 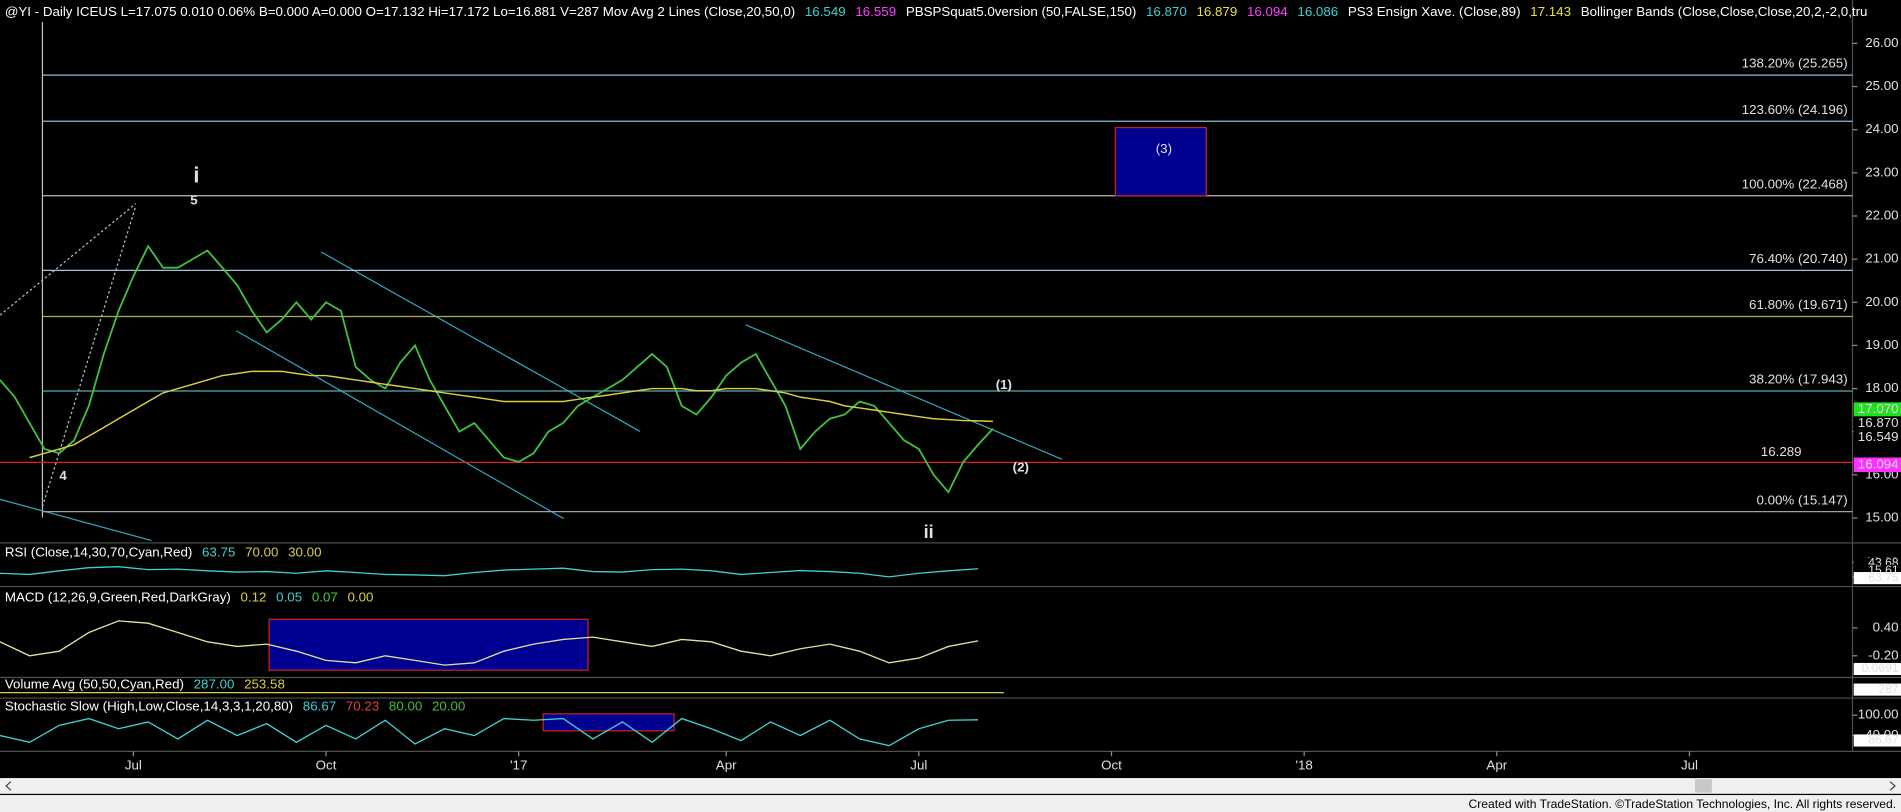 What do you see at coordinates (1703, 786) in the screenshot?
I see `scrollbar-thumb` at bounding box center [1703, 786].